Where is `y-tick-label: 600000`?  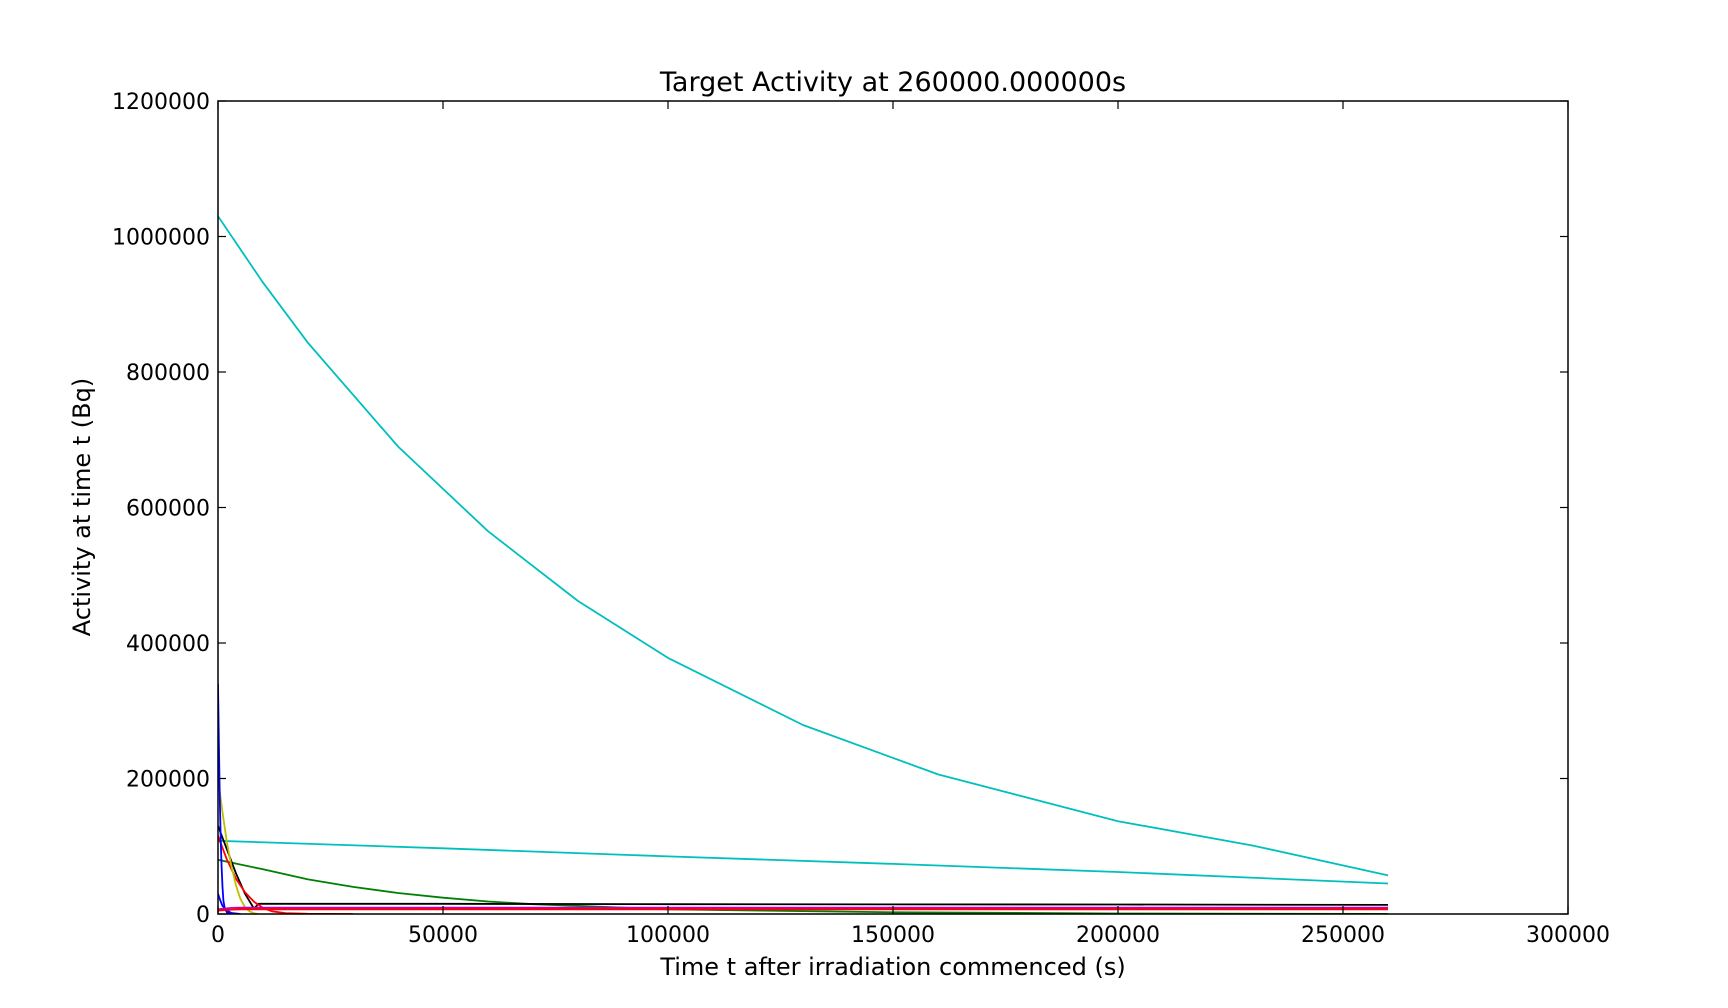 y-tick-label: 600000 is located at coordinates (168, 509).